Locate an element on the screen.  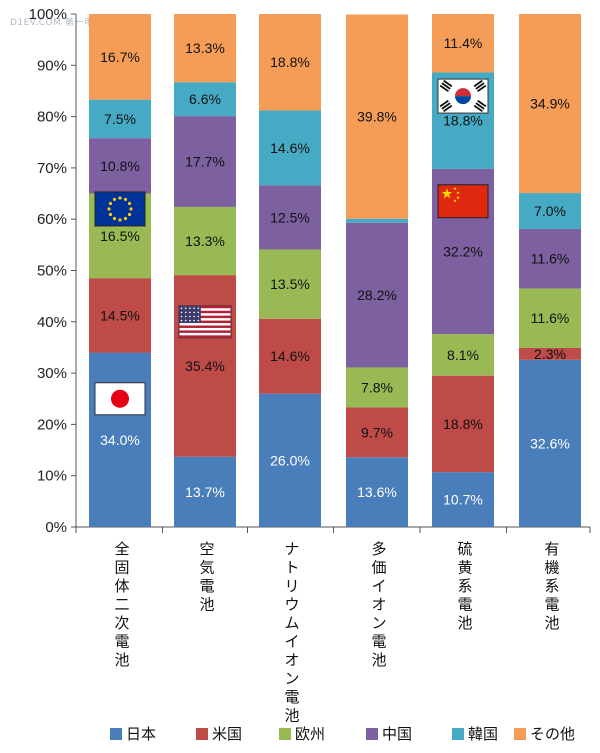
y-tick-label: 50% is located at coordinates (52, 271).